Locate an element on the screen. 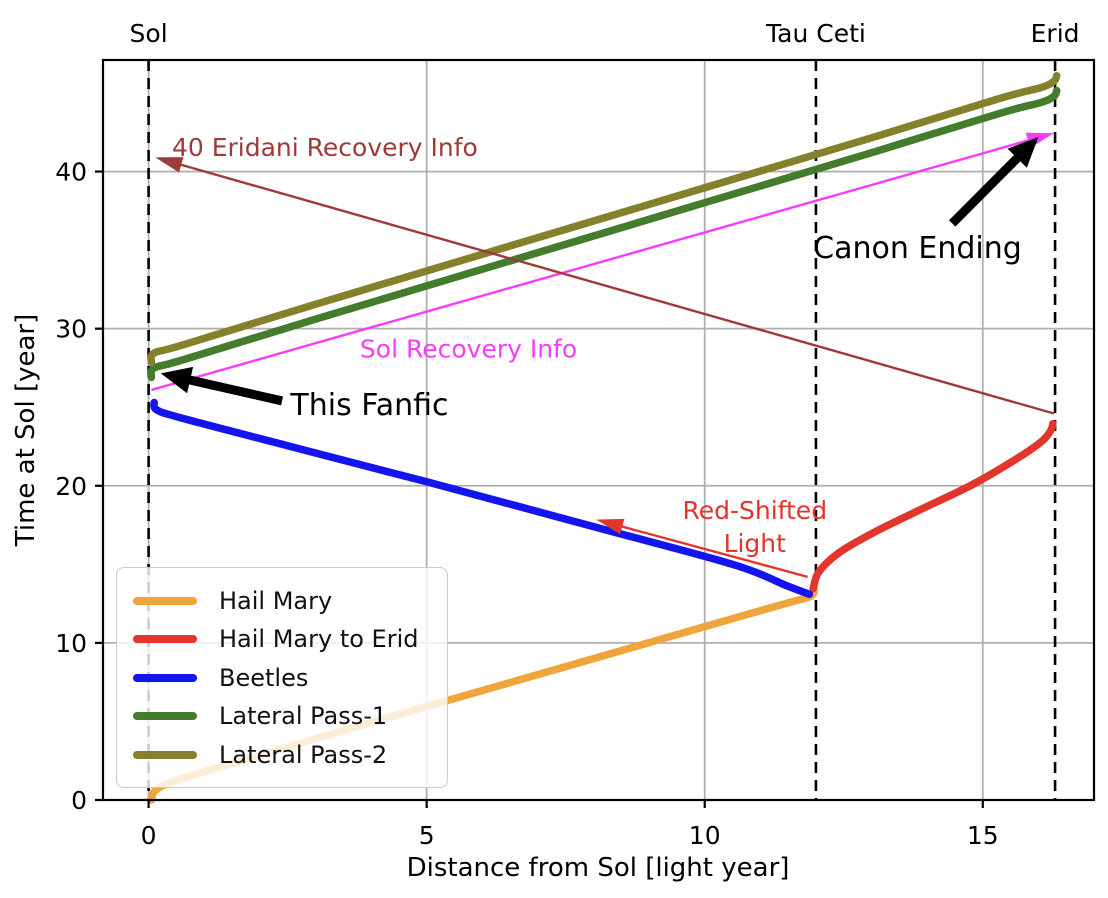 The height and width of the screenshot is (898, 1108). this-fanfic-label: This Fanfic is located at coordinates (368, 405).